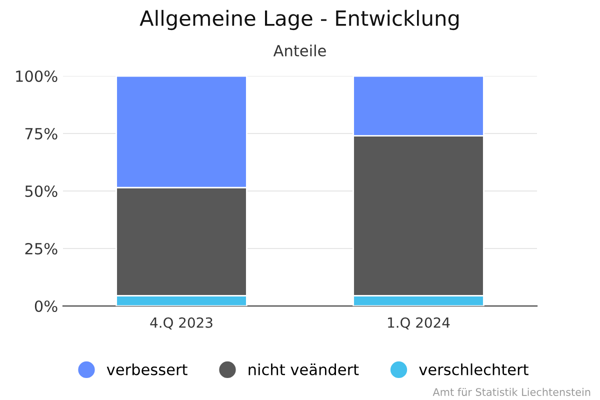 The height and width of the screenshot is (400, 600). I want to click on legend-label: nicht veändert, so click(303, 369).